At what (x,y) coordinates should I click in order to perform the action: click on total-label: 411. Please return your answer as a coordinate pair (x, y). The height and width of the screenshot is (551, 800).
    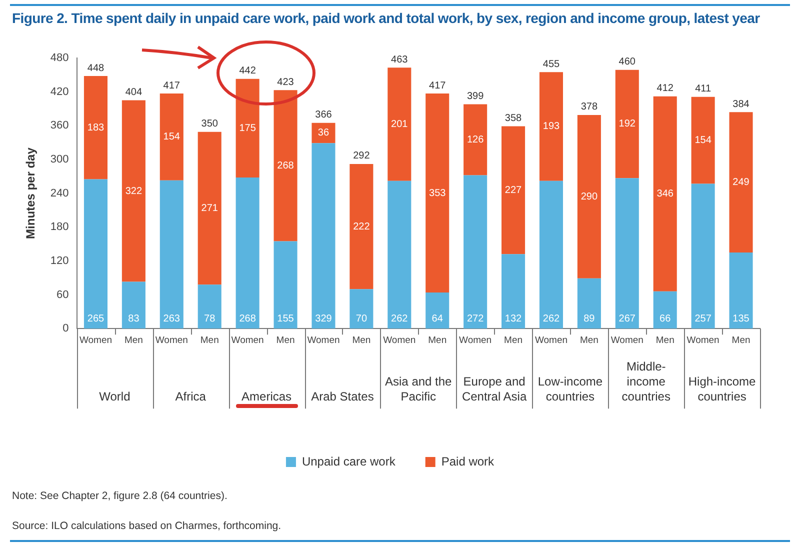
    Looking at the image, I should click on (703, 89).